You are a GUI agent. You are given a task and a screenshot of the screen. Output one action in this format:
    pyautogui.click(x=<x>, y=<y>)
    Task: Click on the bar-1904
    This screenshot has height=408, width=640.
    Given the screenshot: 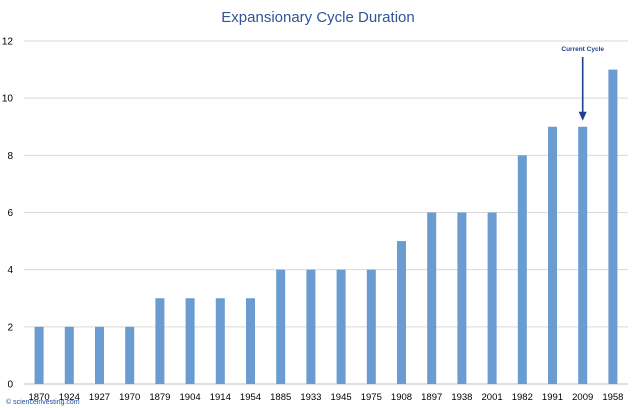 What is the action you would take?
    pyautogui.click(x=190, y=341)
    